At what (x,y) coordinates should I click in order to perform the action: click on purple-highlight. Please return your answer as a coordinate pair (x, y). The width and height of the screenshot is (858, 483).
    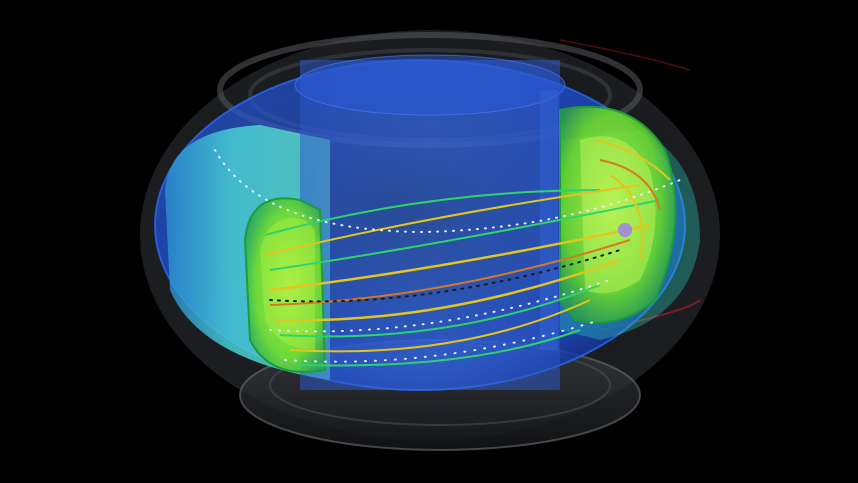
    Looking at the image, I should click on (625, 230).